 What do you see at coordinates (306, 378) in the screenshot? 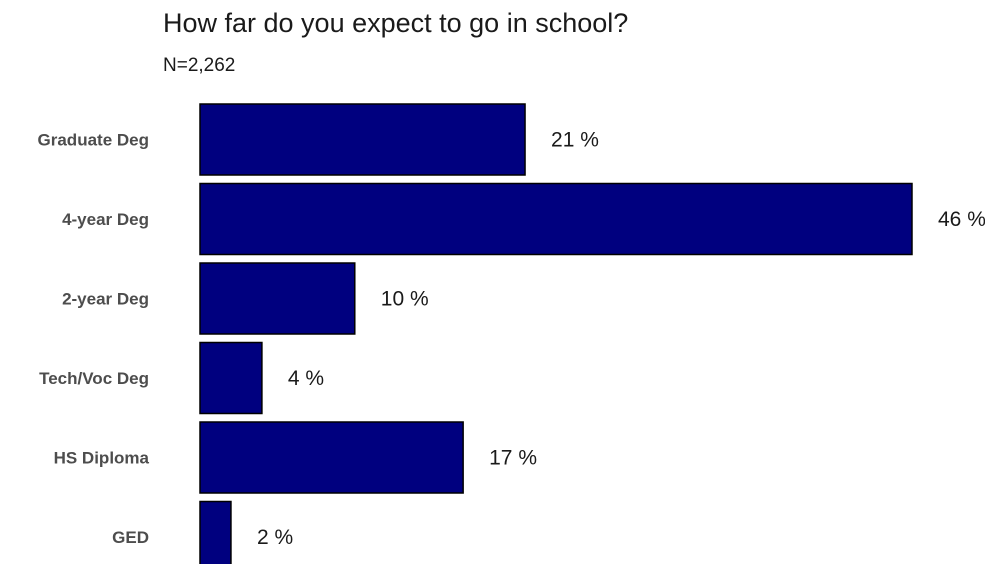
I see `value-label: 4 %` at bounding box center [306, 378].